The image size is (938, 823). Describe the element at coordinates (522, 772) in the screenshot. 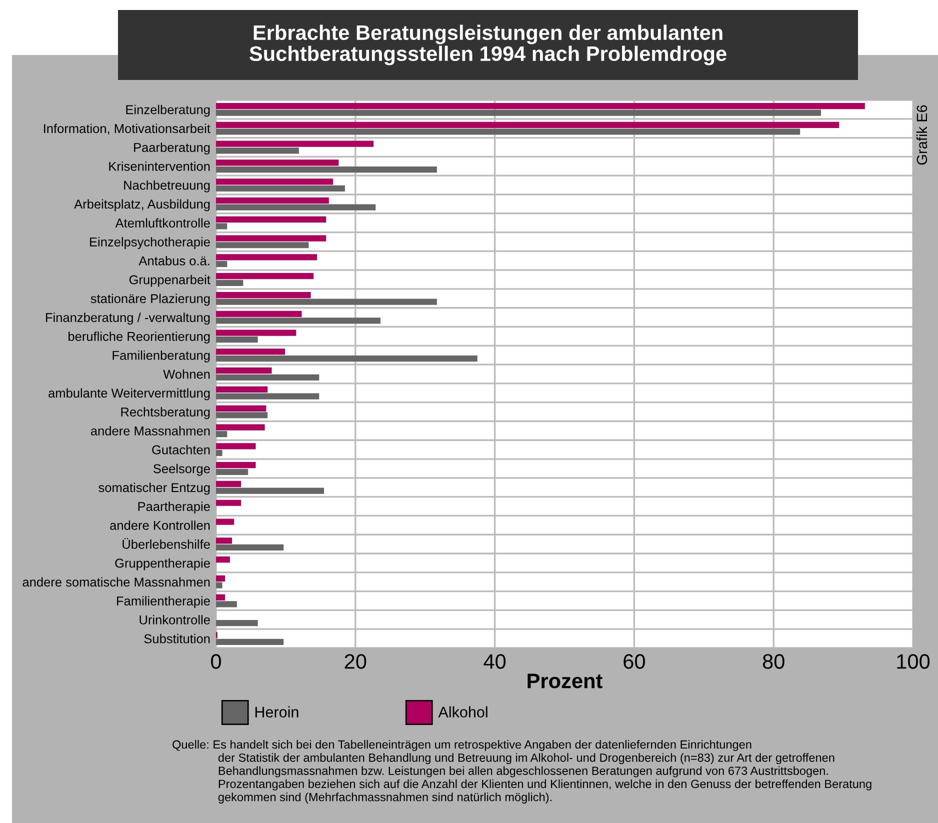

I see `source-note: Quelle: Es handelt sich bei den Tabelleneinträgen um retrospektive Angaben der datenliefernden Einrichtungen der Statistik der ambulanten Behandlung und Betreuung im Alkohol- und Drogenbereich (n=83) zur Art der getroffenen Behandlungsmassnahmen bzw. Leistungen bei allen abgeschlossenen Beratungen aufgrund von 673 Austrittsbogen. Prozentangaben beziehen sich auf die Anzahl der Klienten und Klientinnen, welche in den Genuss der betreffenden Beratung gekommen sind (Mehrfachmassnahmen sind natürlich möglich).` at that location.